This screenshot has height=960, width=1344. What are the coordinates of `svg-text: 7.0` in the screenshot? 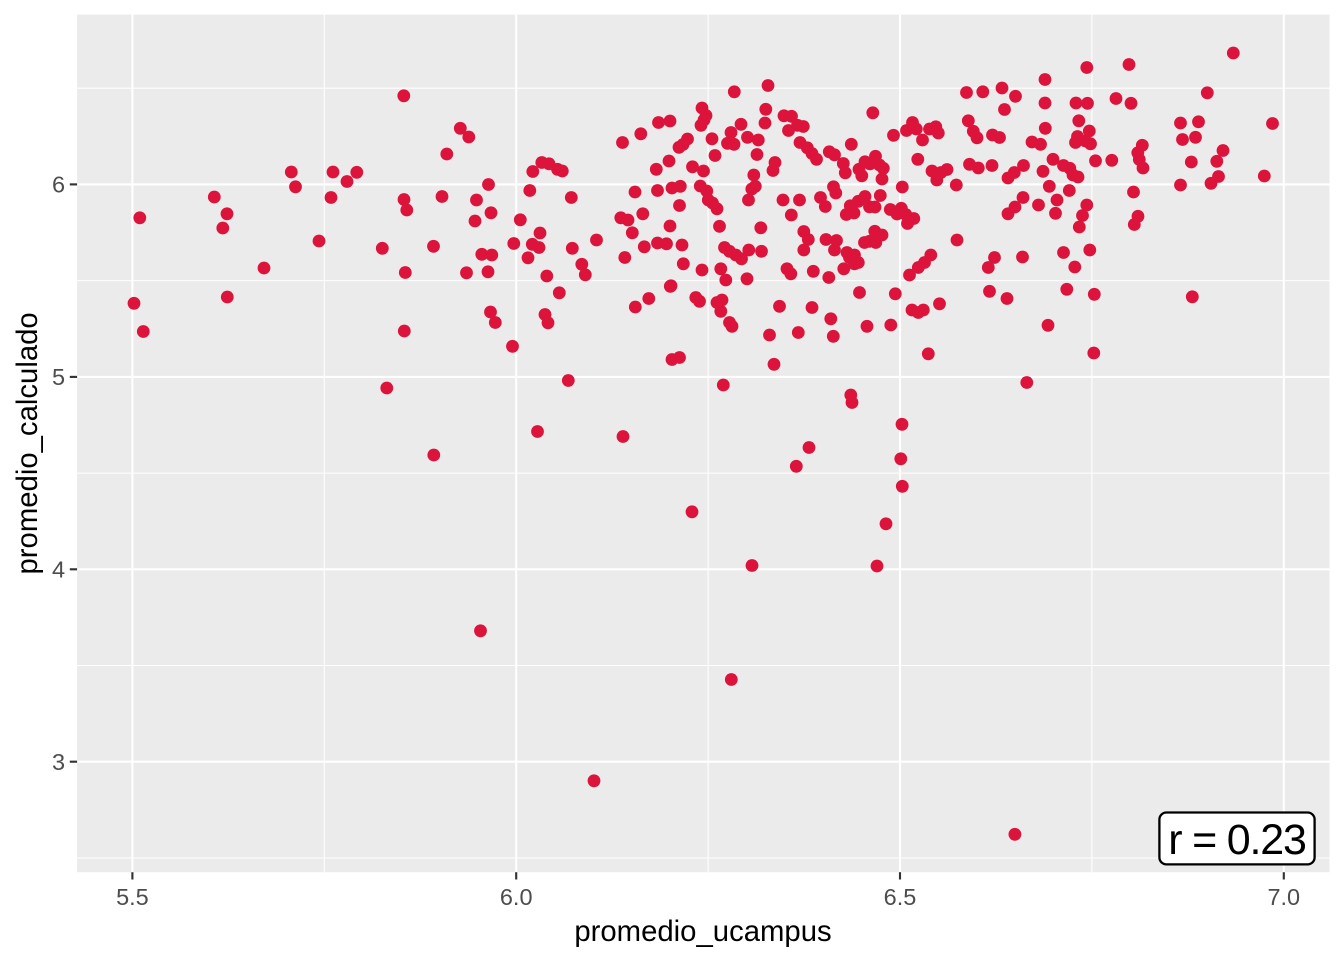 It's located at (1283, 897).